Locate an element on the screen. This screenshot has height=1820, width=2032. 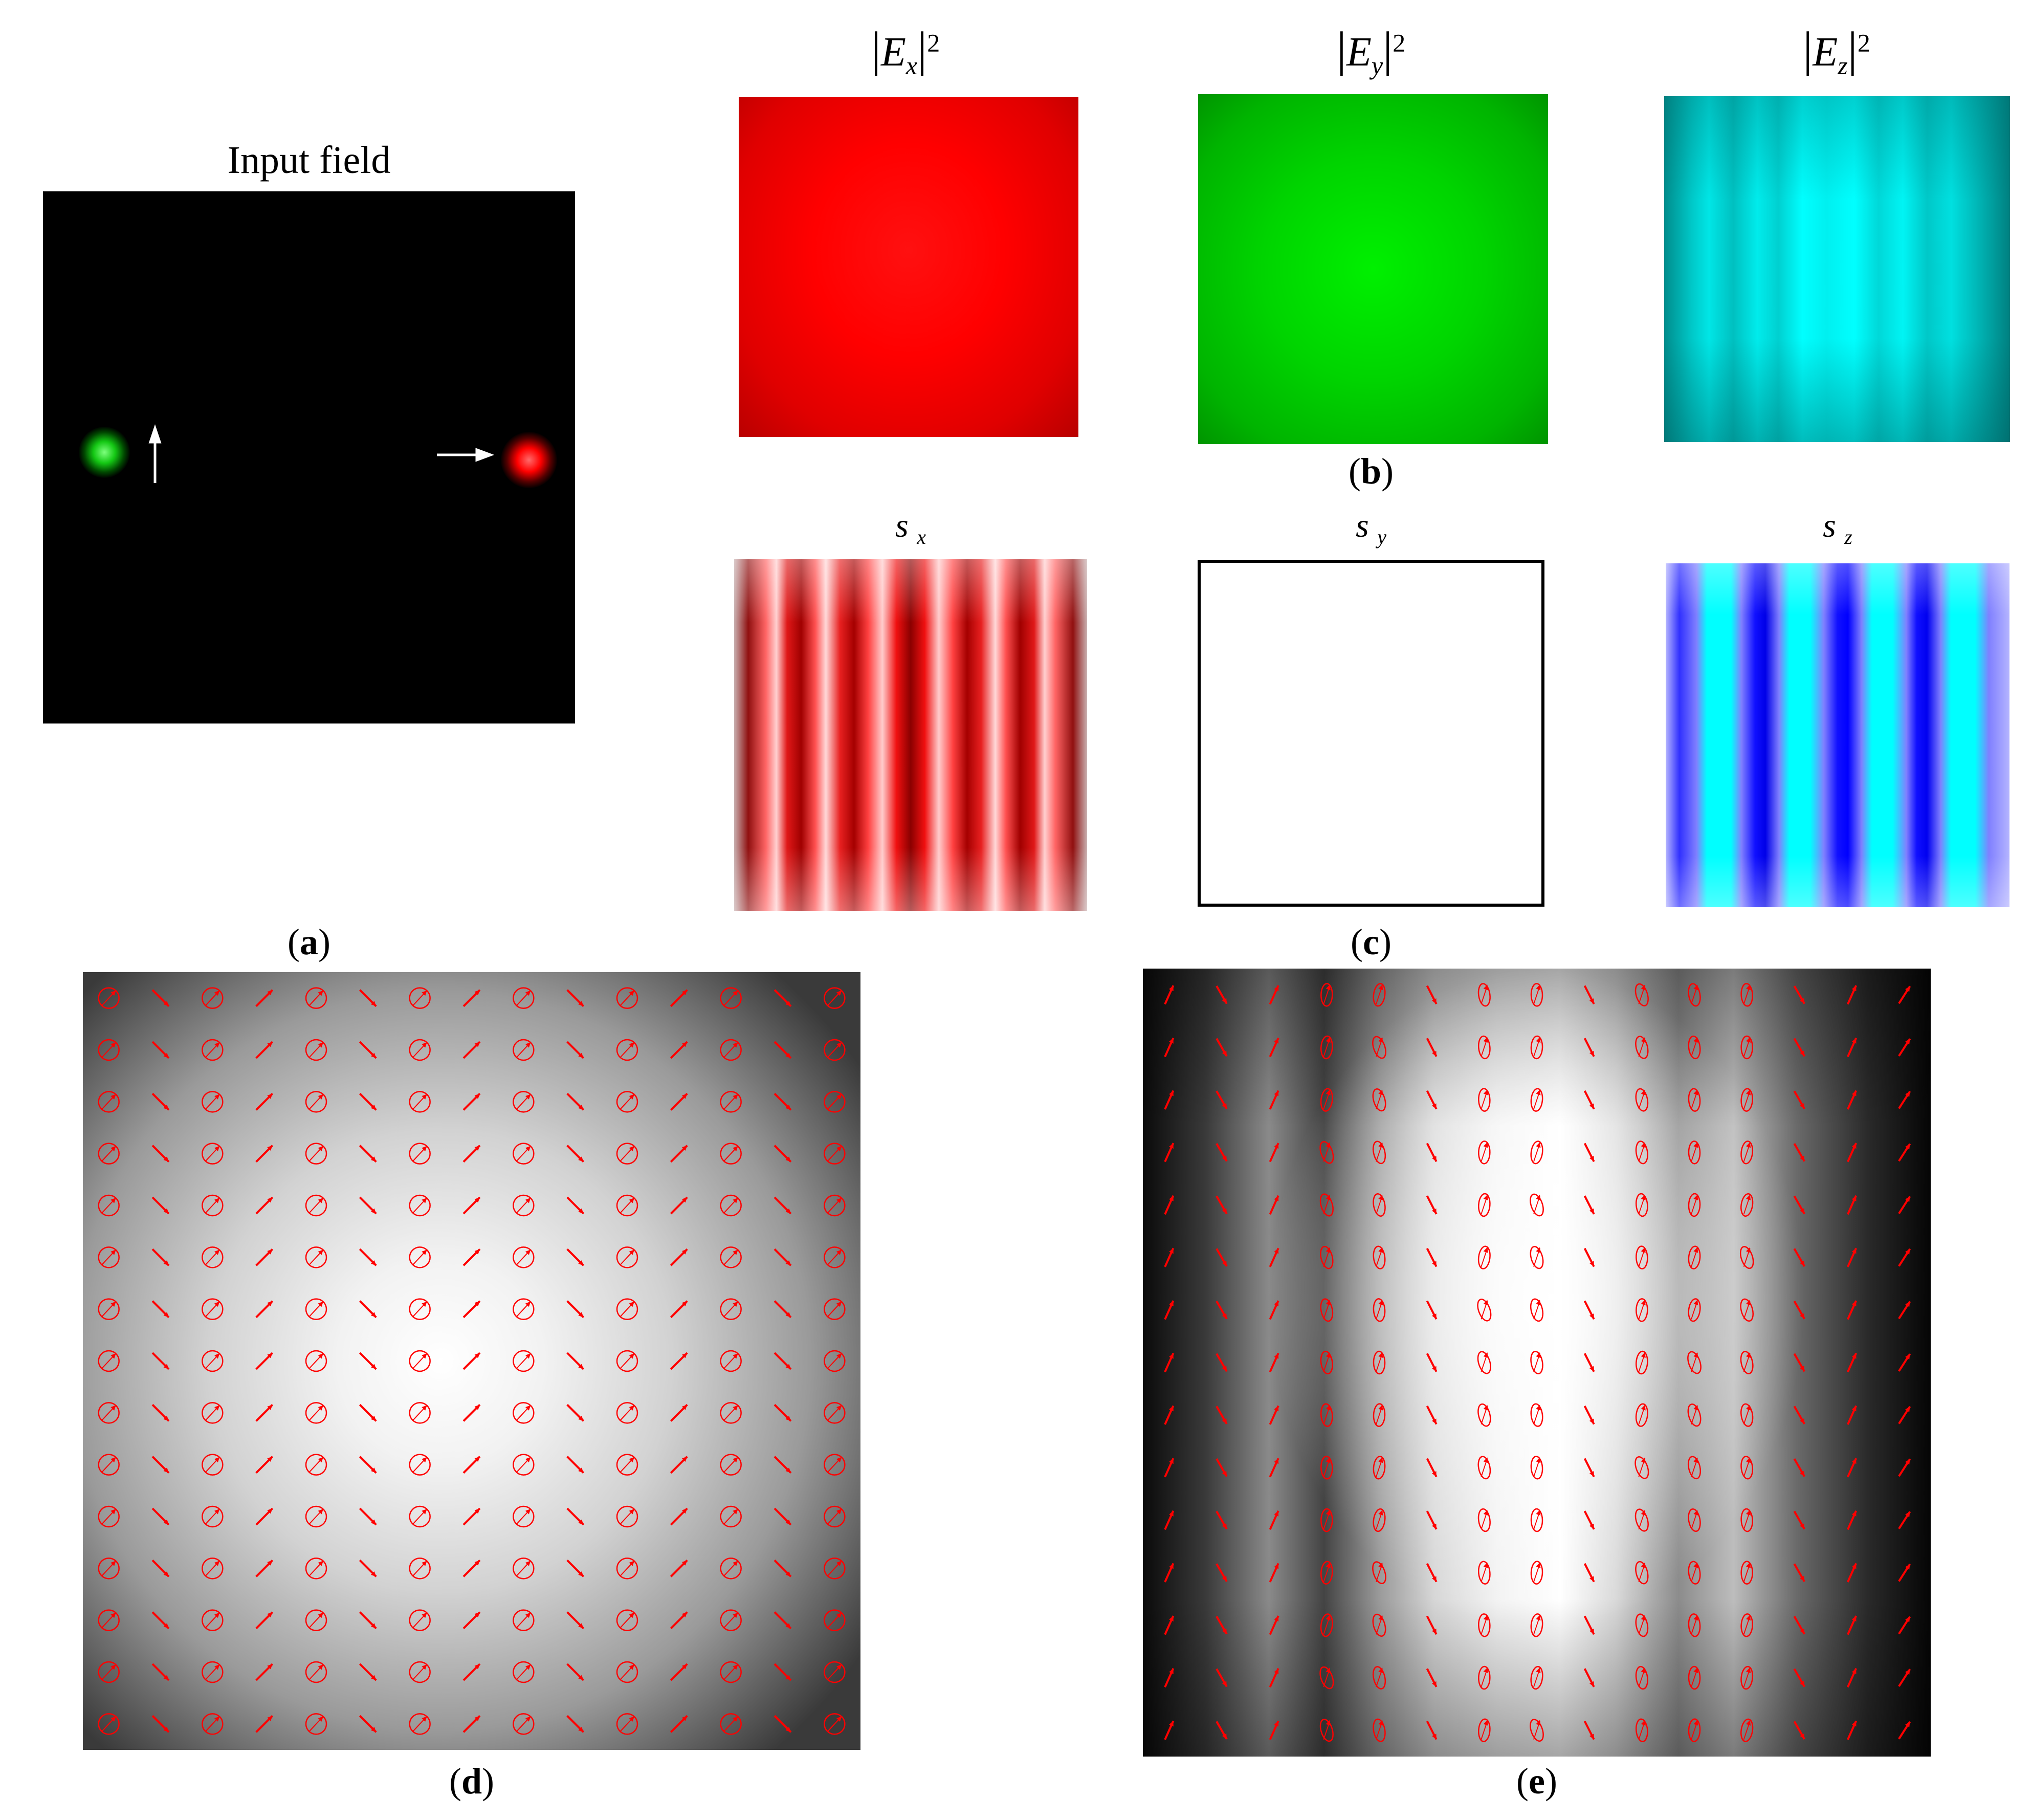
ez-title: |Ez|2 is located at coordinates (1836, 50).